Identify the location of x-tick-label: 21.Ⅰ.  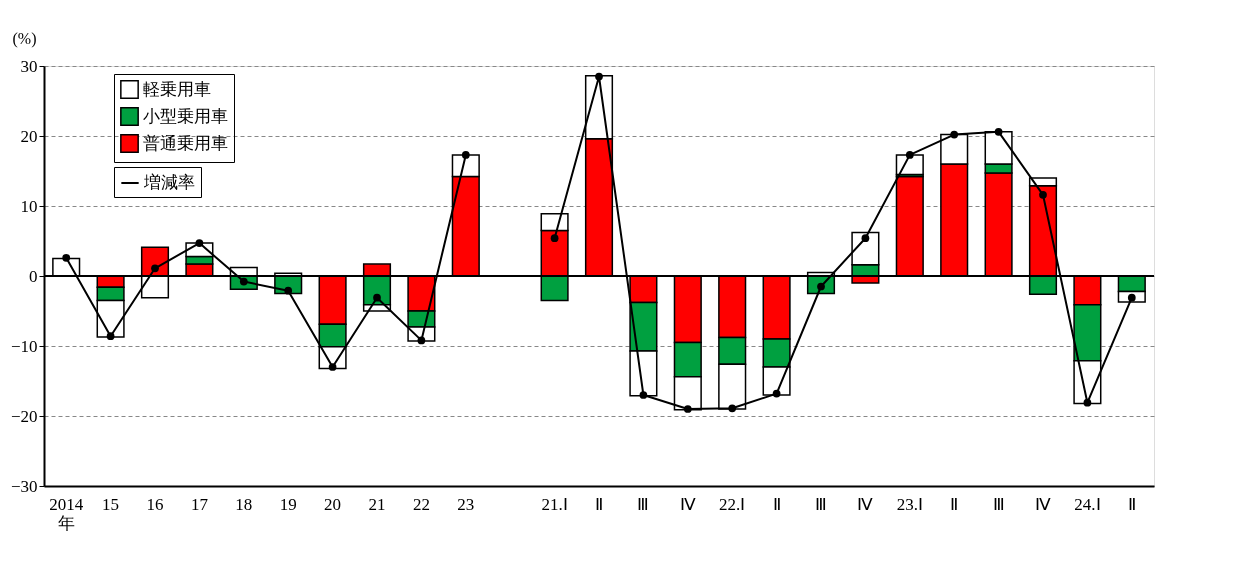
(554, 504).